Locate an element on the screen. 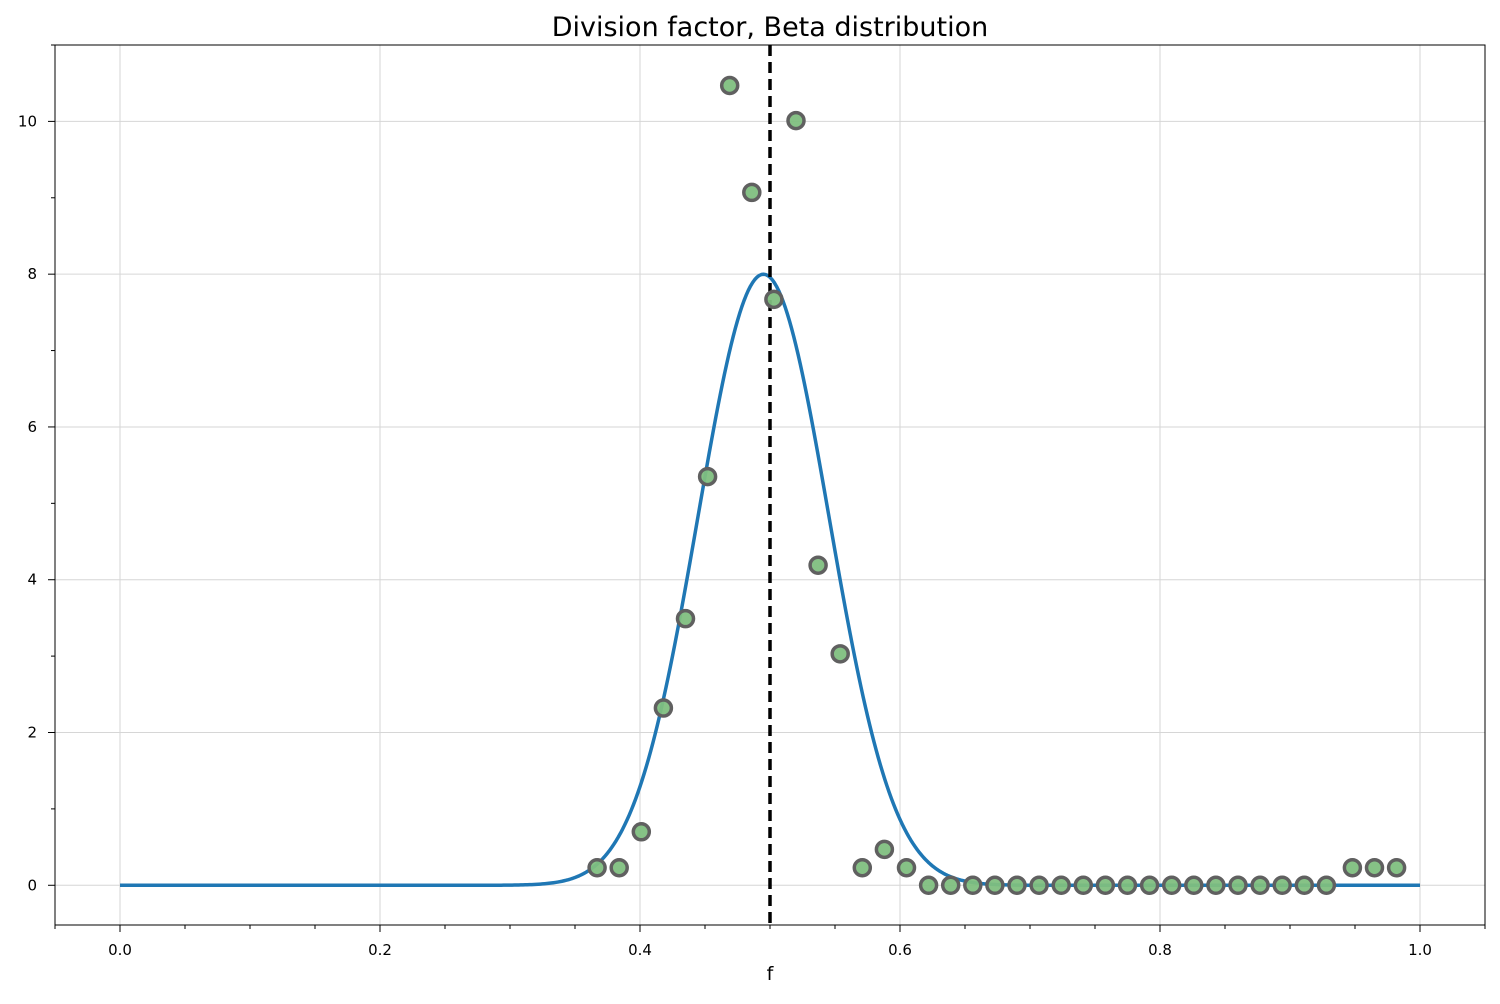 Image resolution: width=1500 pixels, height=1004 pixels. x-tick-label: 0.8 is located at coordinates (1160, 950).